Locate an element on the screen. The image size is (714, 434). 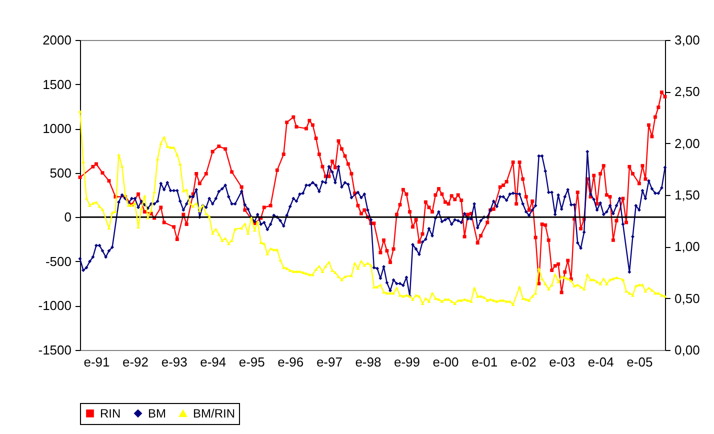
x-tick-label: e-01 is located at coordinates (485, 362).